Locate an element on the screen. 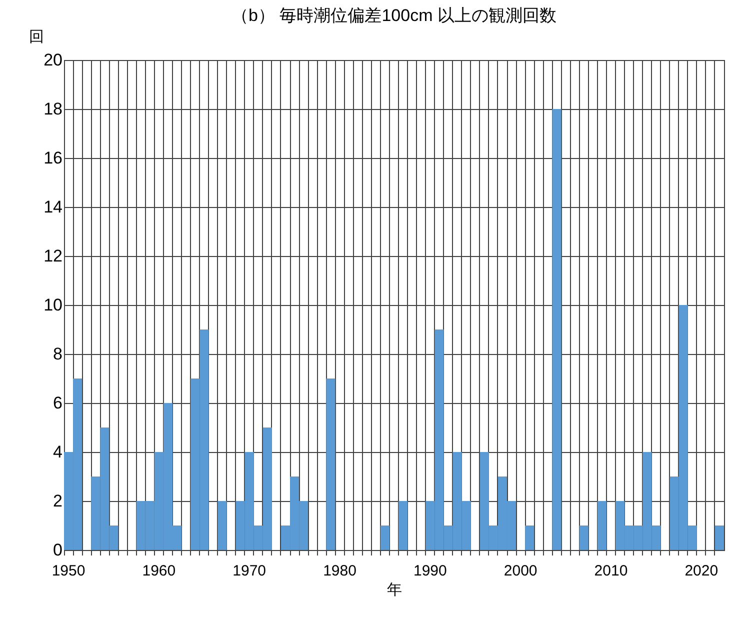 The height and width of the screenshot is (620, 729). x-tick-label: 2000 is located at coordinates (521, 571).